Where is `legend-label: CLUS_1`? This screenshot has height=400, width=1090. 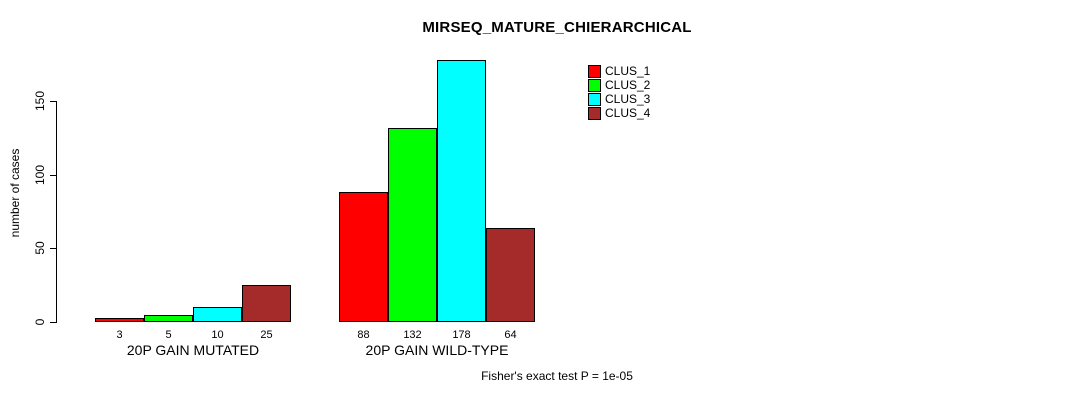 legend-label: CLUS_1 is located at coordinates (628, 71).